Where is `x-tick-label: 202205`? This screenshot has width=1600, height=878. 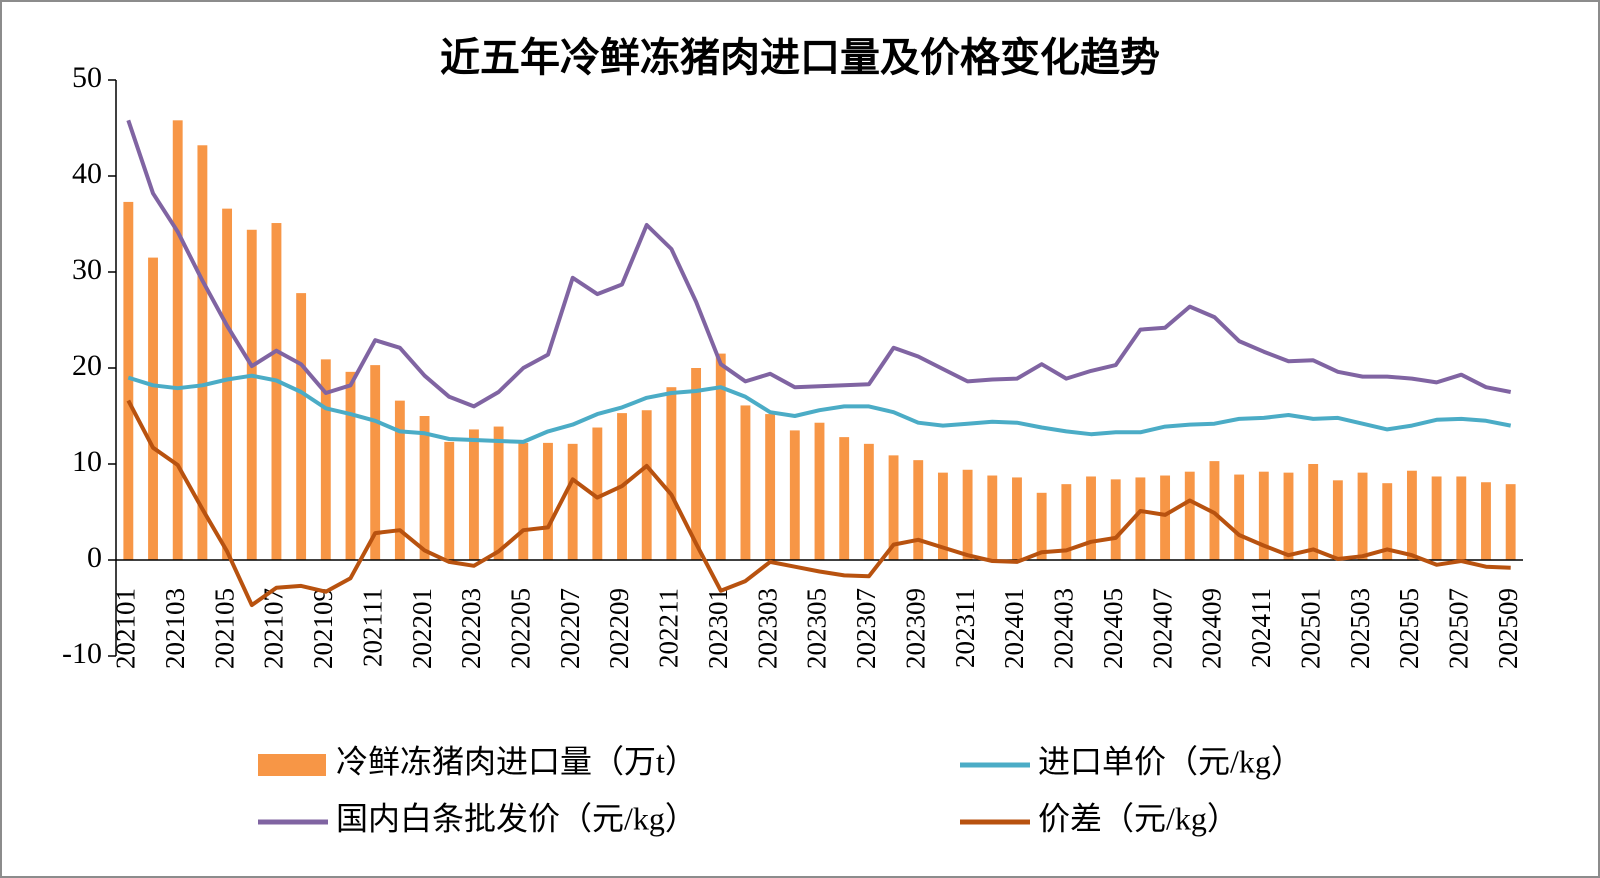 x-tick-label: 202205 is located at coordinates (520, 628).